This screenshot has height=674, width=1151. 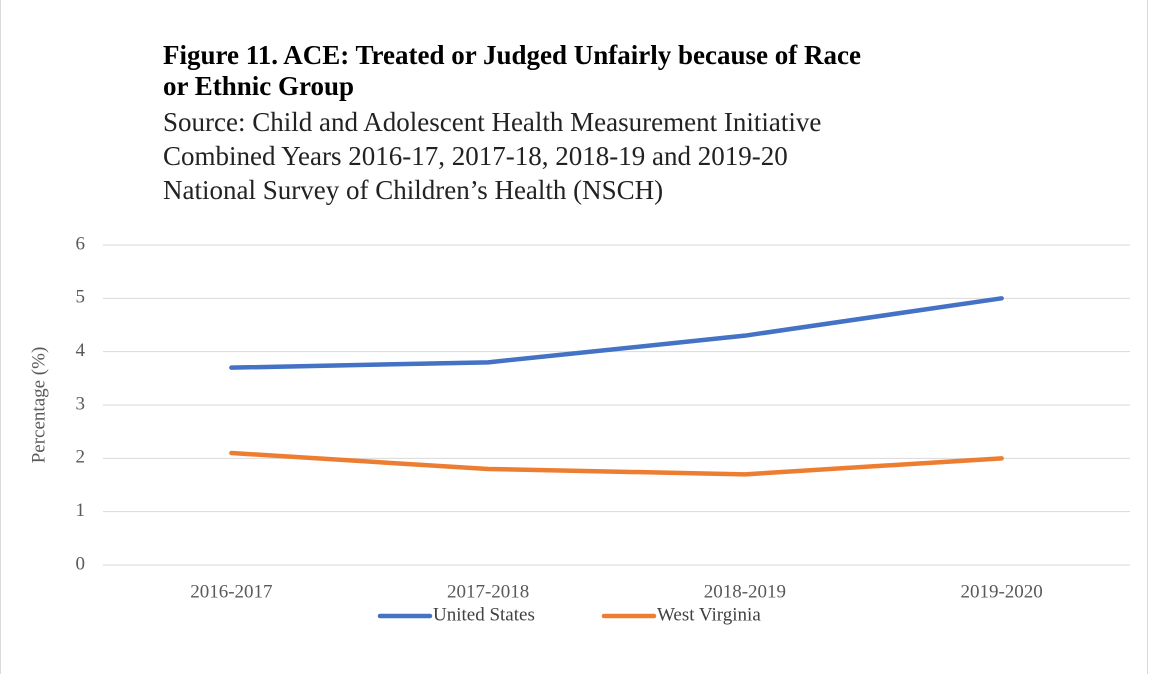 I want to click on y-tick-label: 5, so click(x=81, y=297).